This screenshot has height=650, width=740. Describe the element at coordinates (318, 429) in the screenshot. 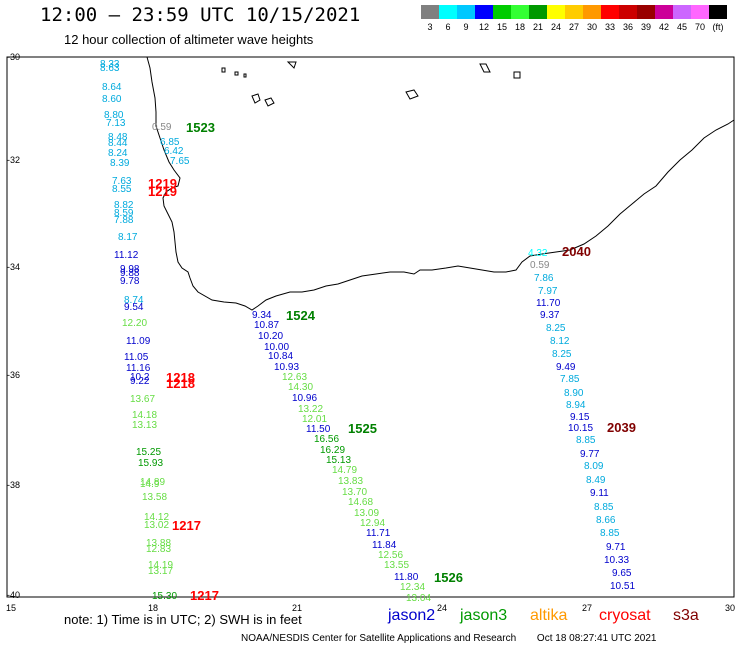

I see `wave-reading: 11.50` at that location.